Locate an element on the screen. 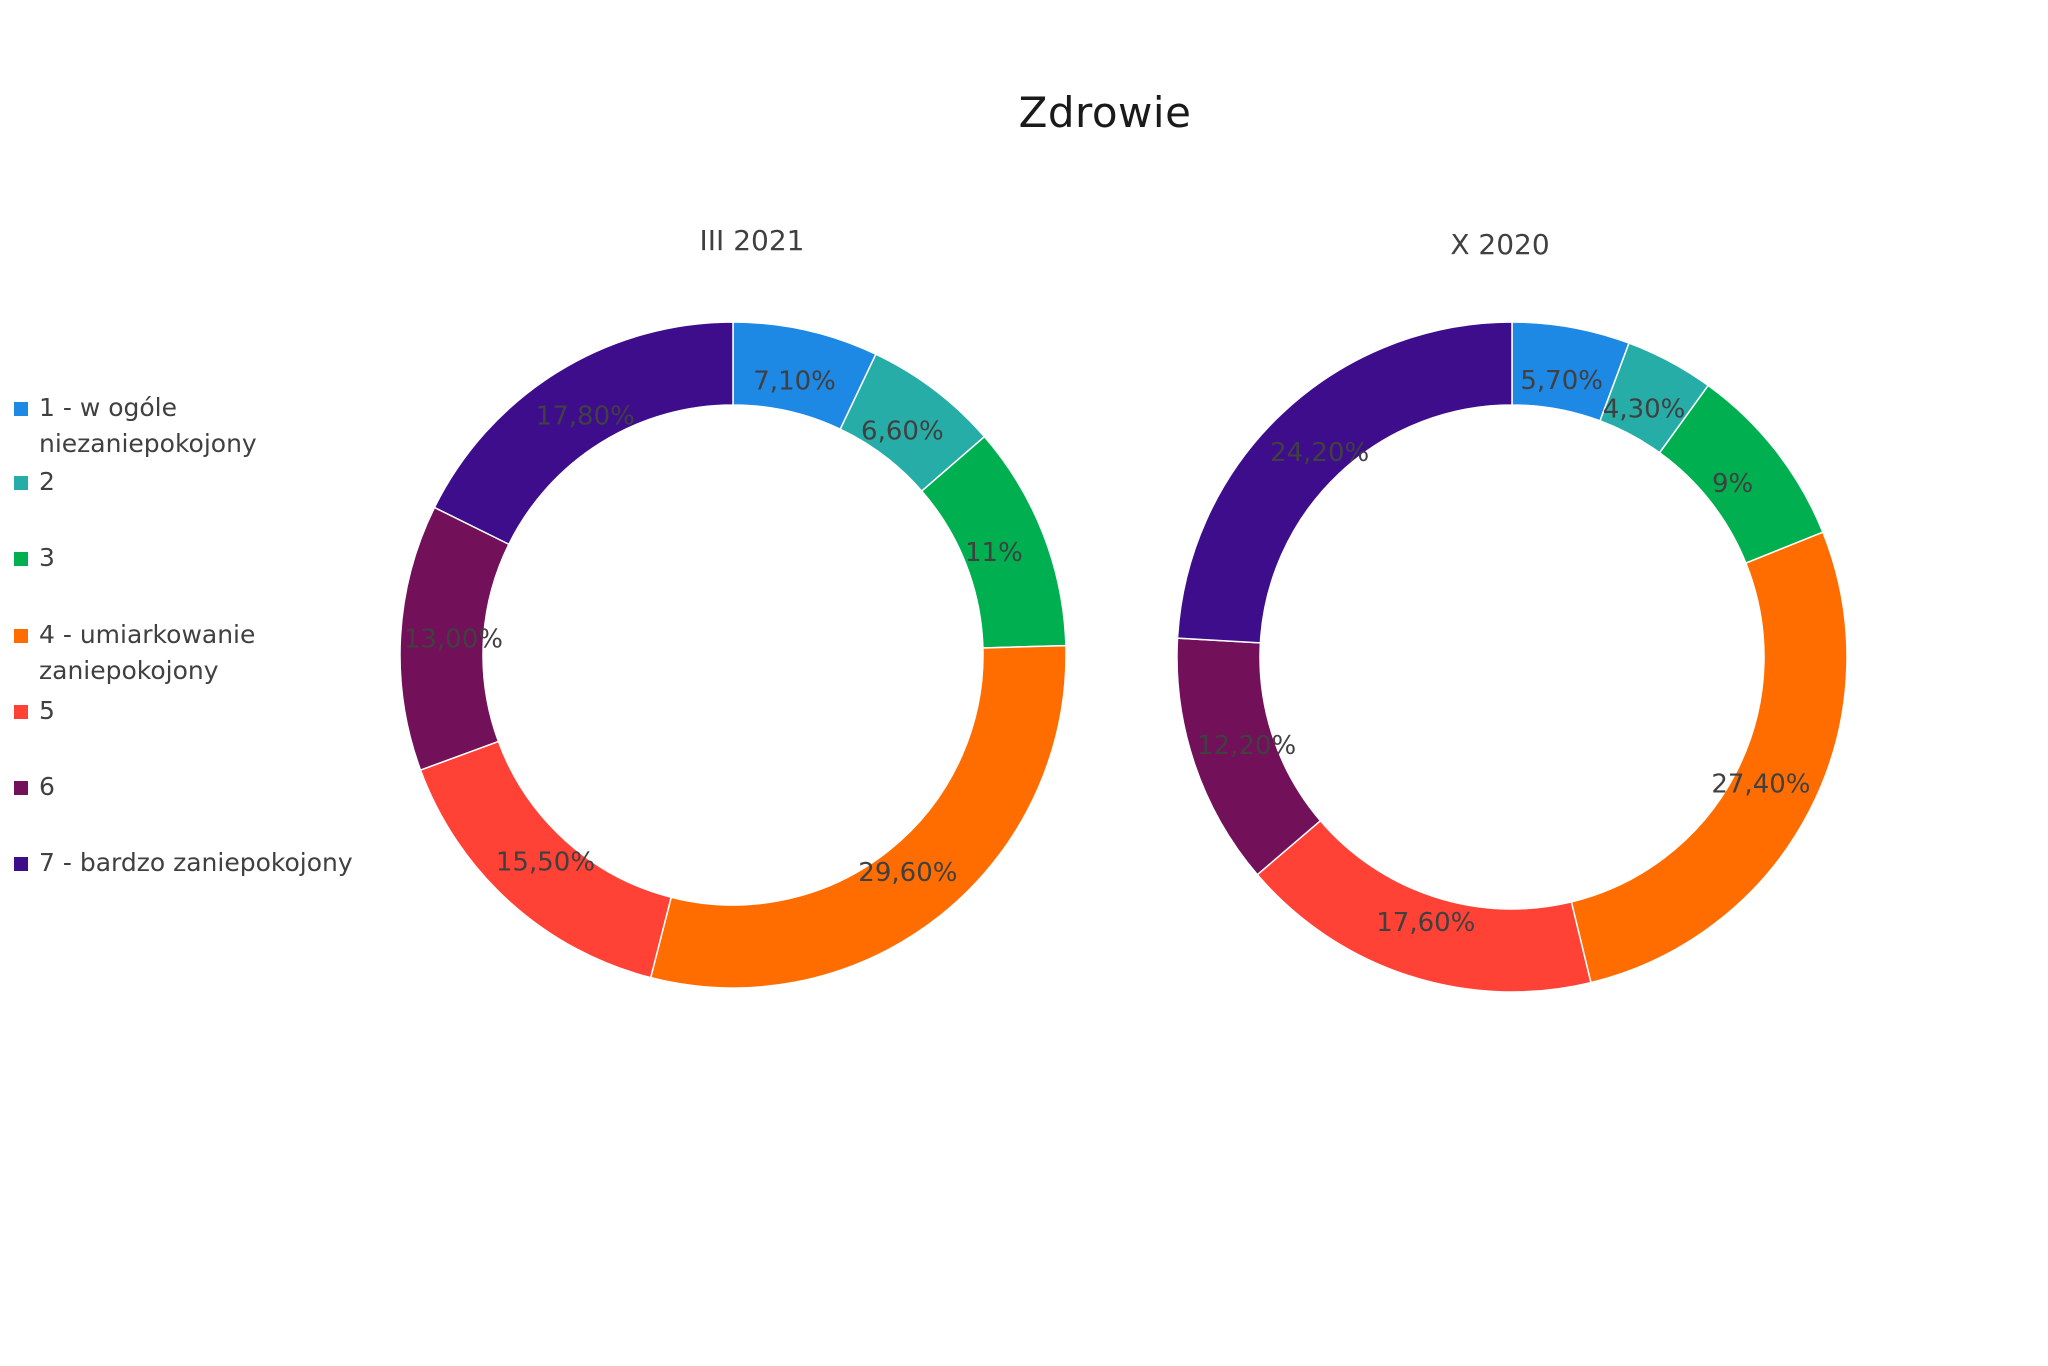 Image resolution: width=2048 pixels, height=1366 pixels. legend-item-2: 2 is located at coordinates (184, 482).